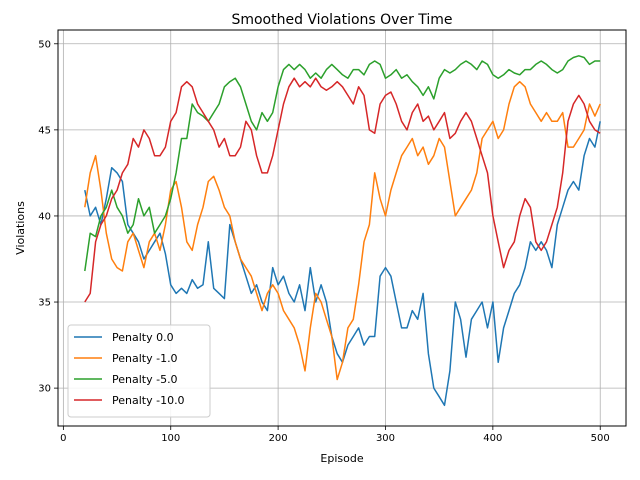  I want to click on legend-label-3: Penalty -10.0, so click(148, 400).